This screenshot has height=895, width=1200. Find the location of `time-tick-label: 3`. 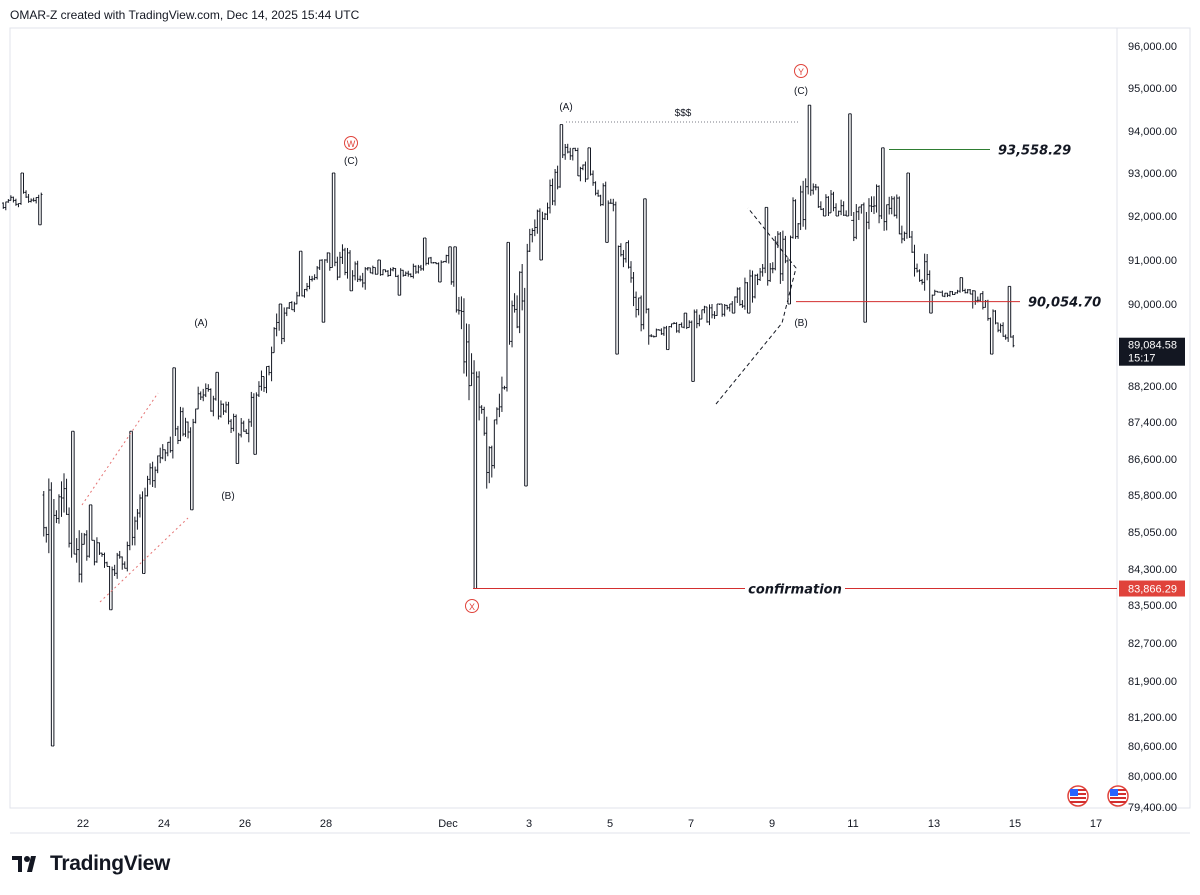

time-tick-label: 3 is located at coordinates (529, 824).